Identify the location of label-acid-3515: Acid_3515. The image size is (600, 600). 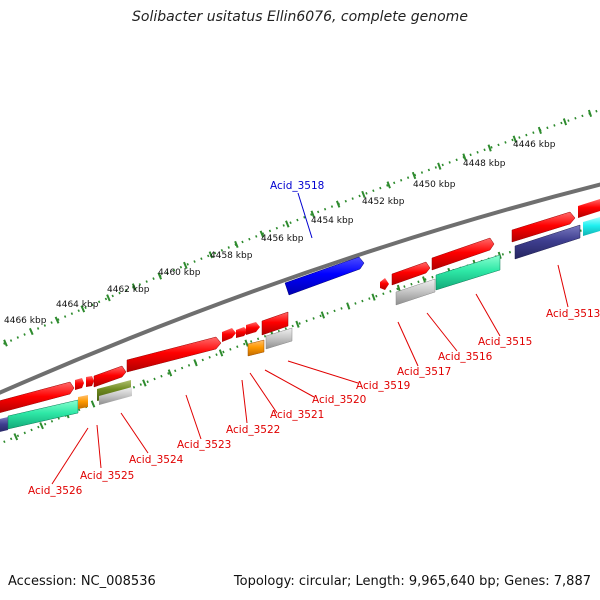
(505, 342).